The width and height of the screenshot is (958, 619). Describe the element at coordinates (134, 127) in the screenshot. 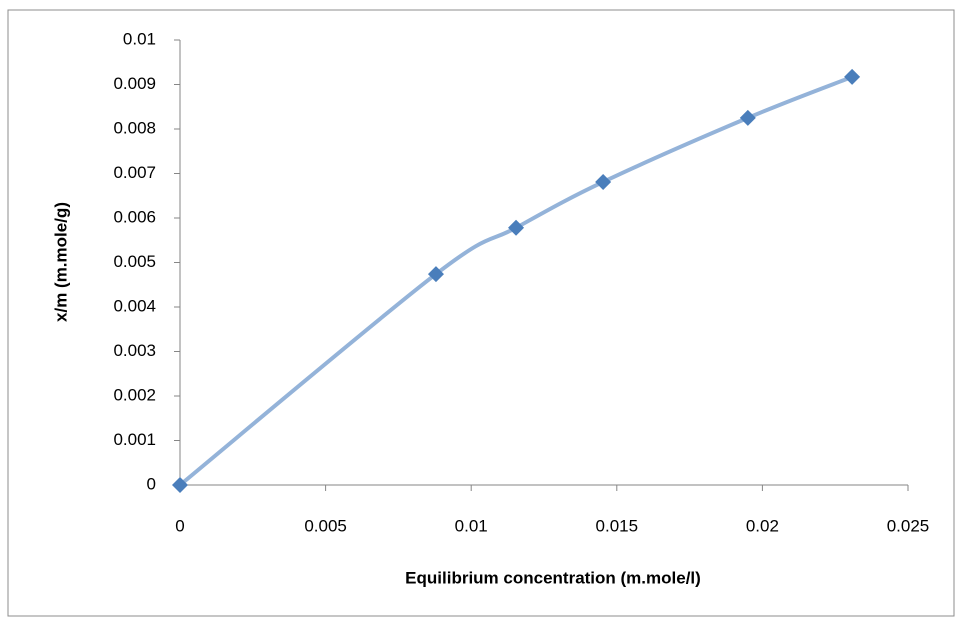

I see `y-tick-label: 0.008` at that location.